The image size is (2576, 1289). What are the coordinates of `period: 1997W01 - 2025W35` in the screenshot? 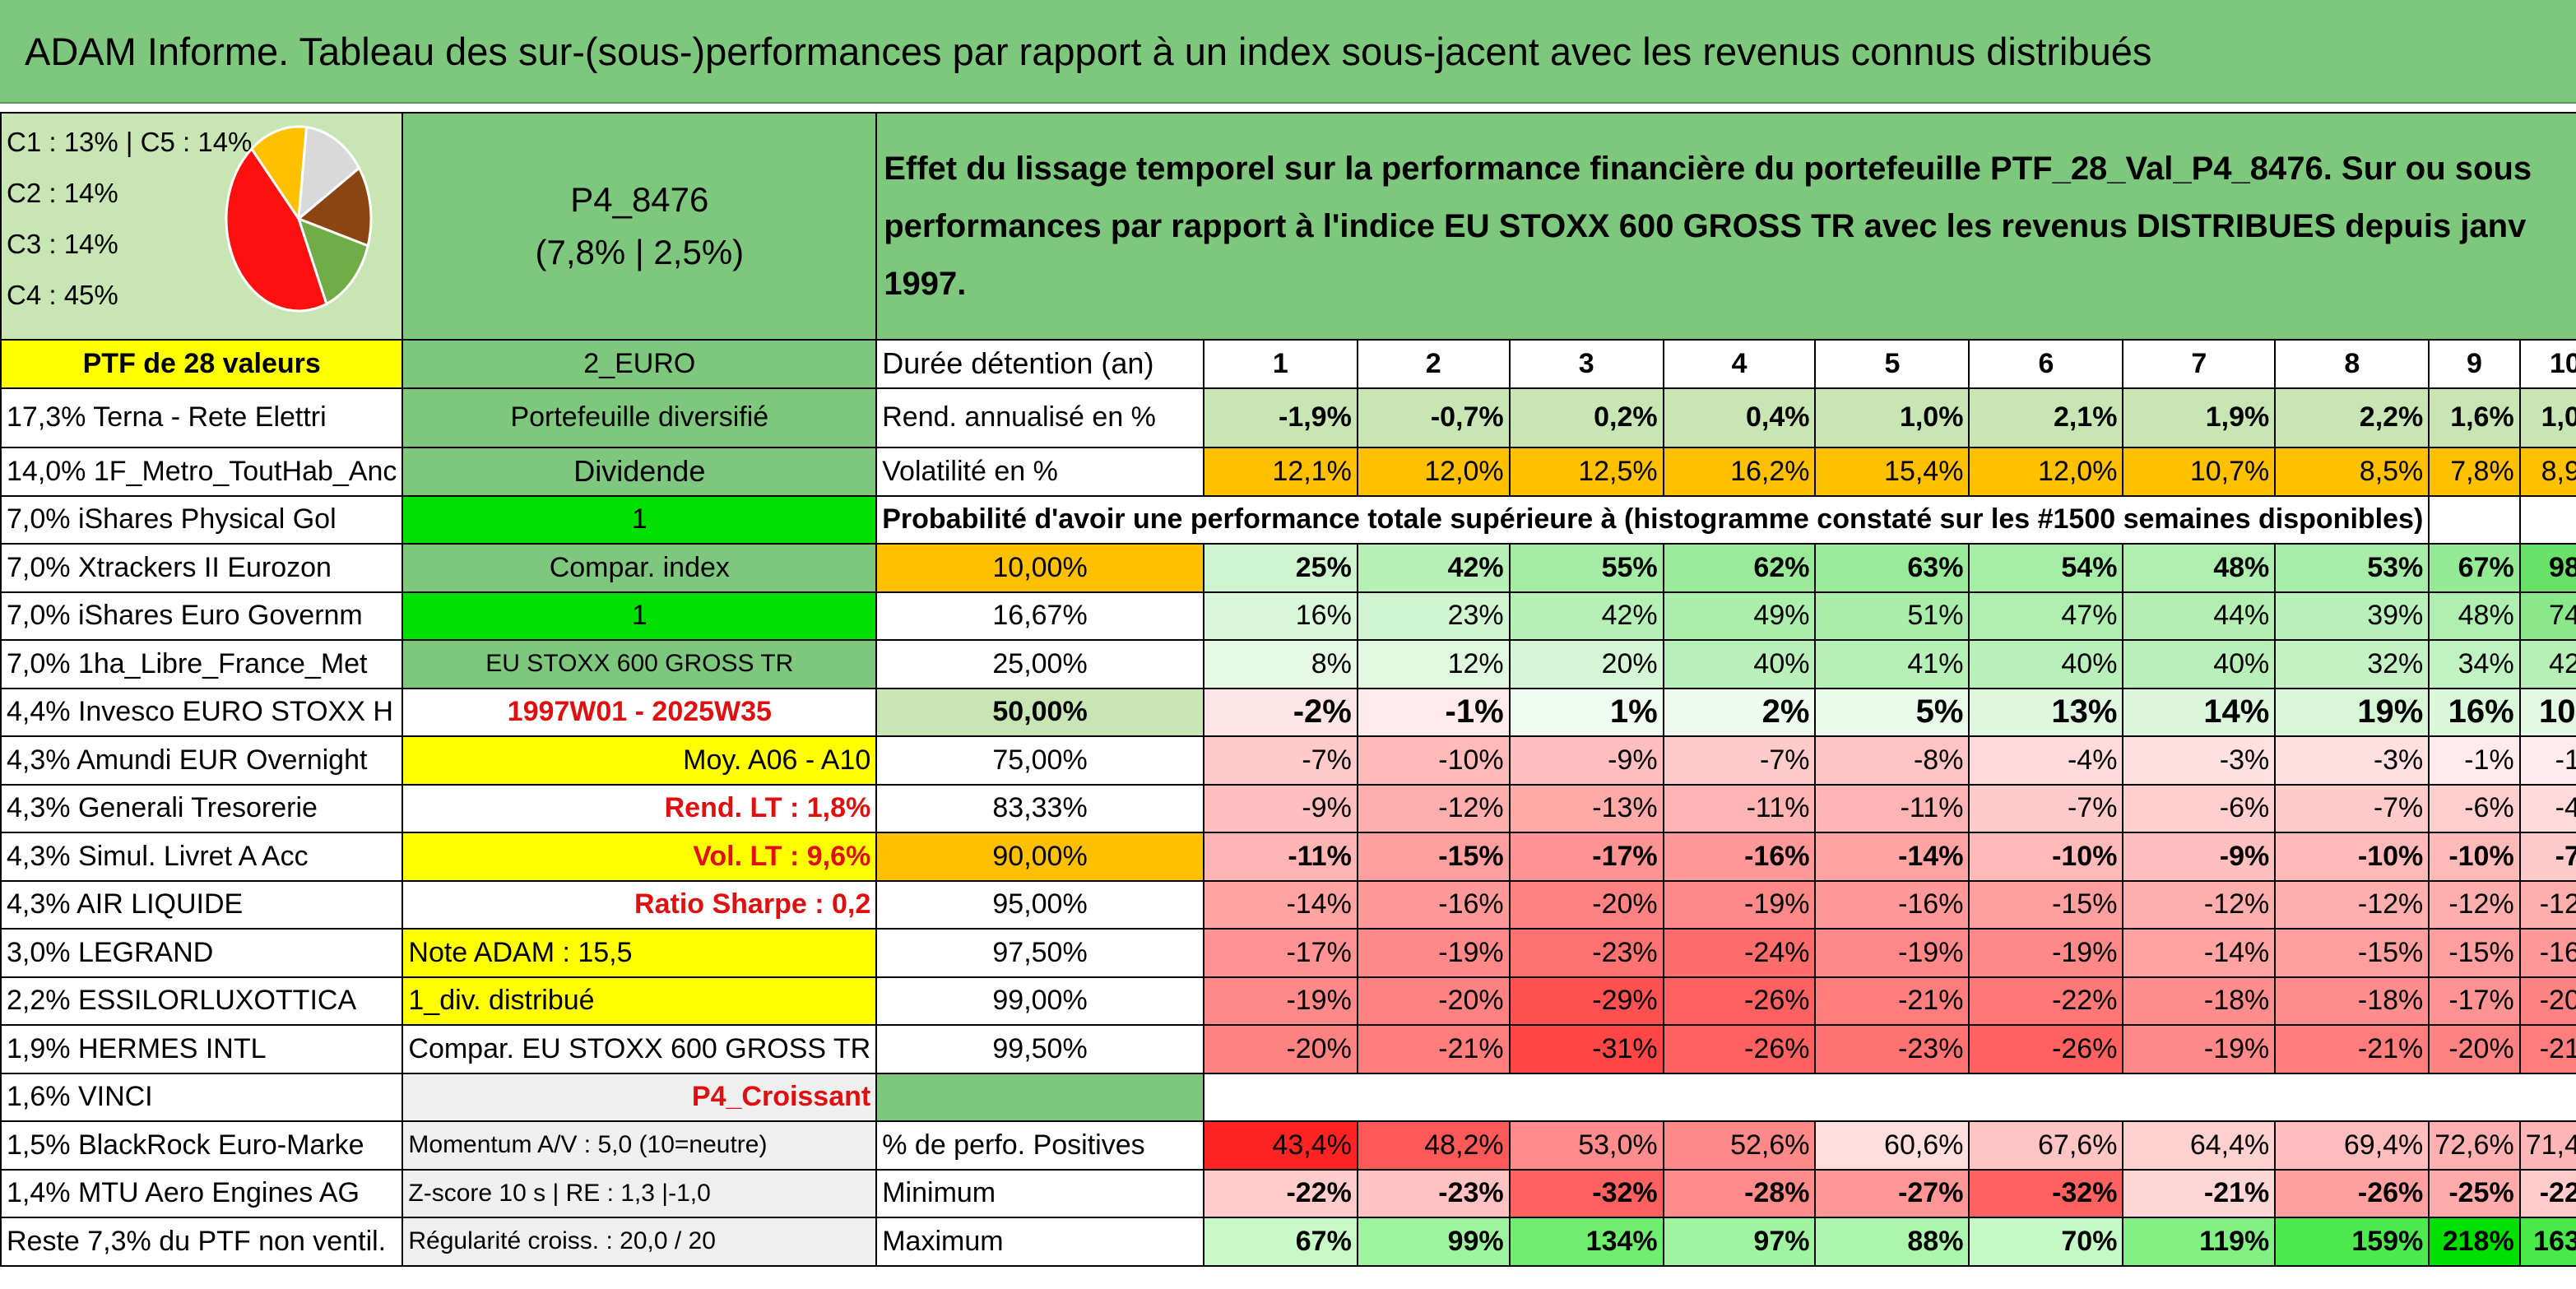 It's located at (639, 712).